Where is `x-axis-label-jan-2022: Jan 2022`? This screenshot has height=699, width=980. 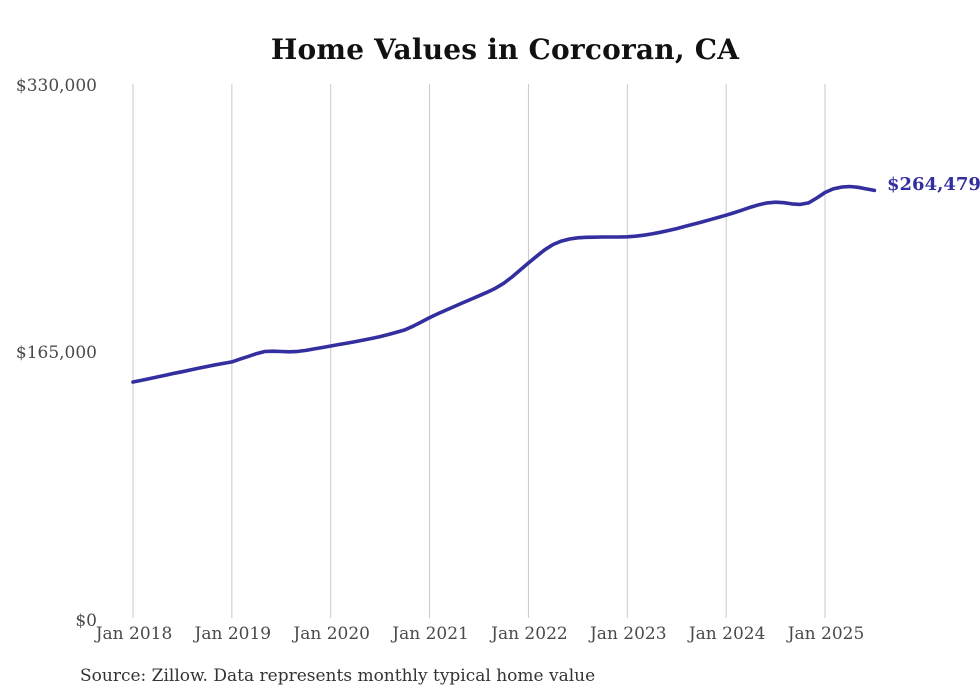
x-axis-label-jan-2022: Jan 2022 is located at coordinates (529, 634).